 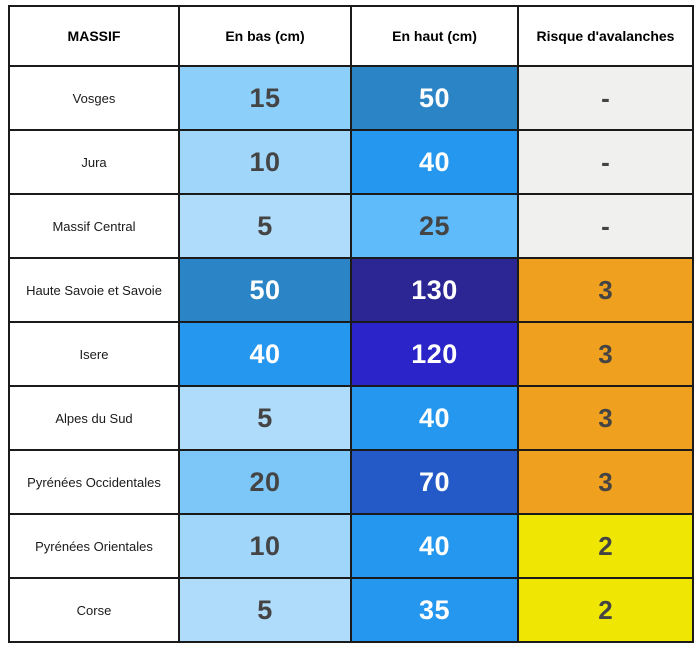 I want to click on en-haut-cell: 120, so click(x=434, y=354).